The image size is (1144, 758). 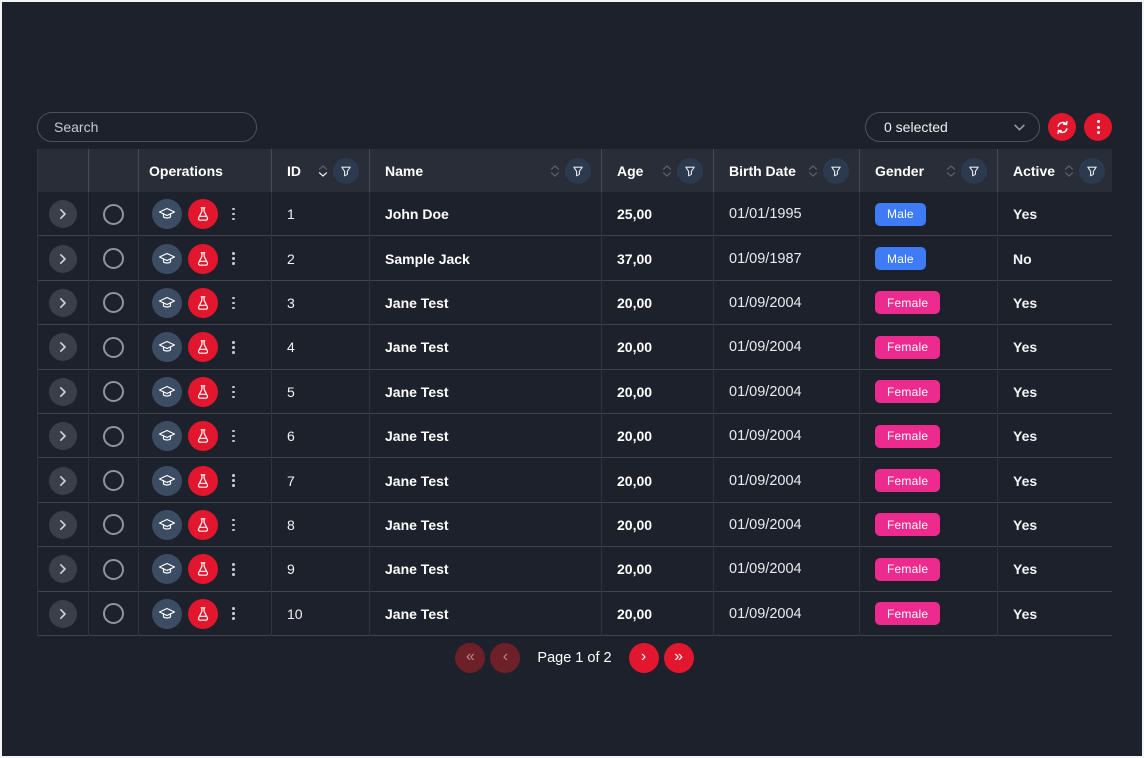 What do you see at coordinates (762, 170) in the screenshot?
I see `column-label: Birth Date` at bounding box center [762, 170].